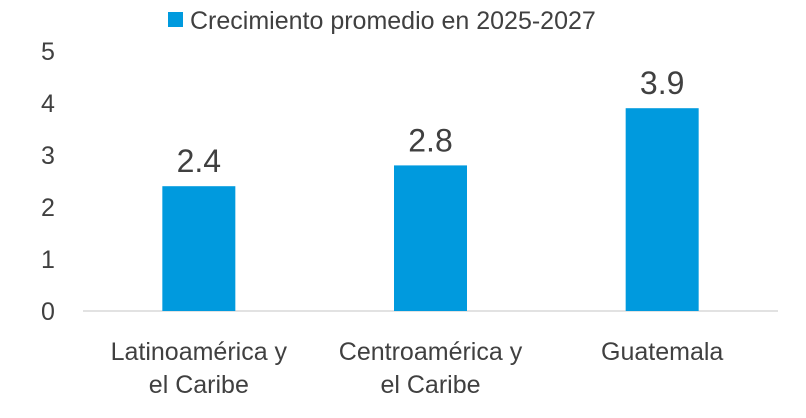 The image size is (806, 418). Describe the element at coordinates (48, 52) in the screenshot. I see `y-tick-label: 5` at that location.